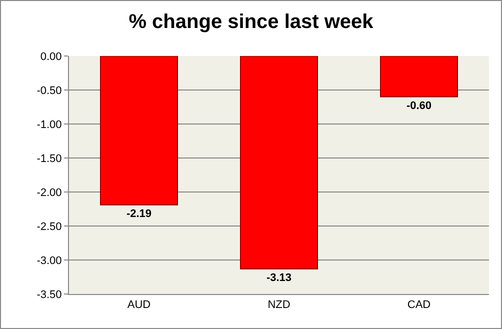  Describe the element at coordinates (419, 305) in the screenshot. I see `x-tick-label: CAD` at that location.